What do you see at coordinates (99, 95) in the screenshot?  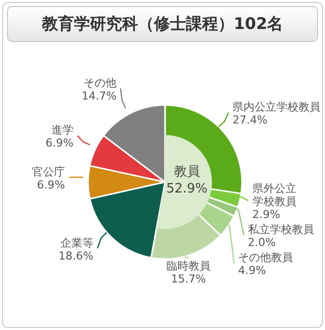 I see `data-label: 14.7%` at bounding box center [99, 95].